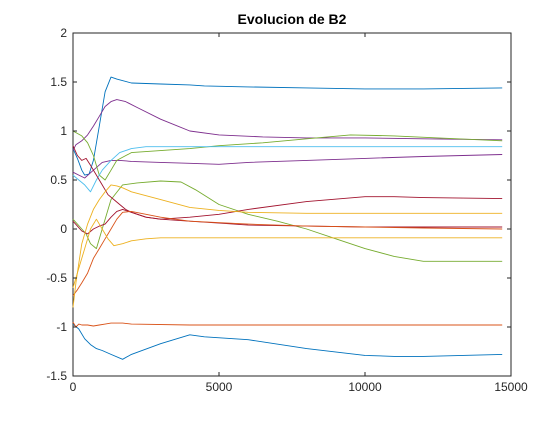 The image size is (560, 425). I want to click on y-tick-label: -1, so click(61, 327).